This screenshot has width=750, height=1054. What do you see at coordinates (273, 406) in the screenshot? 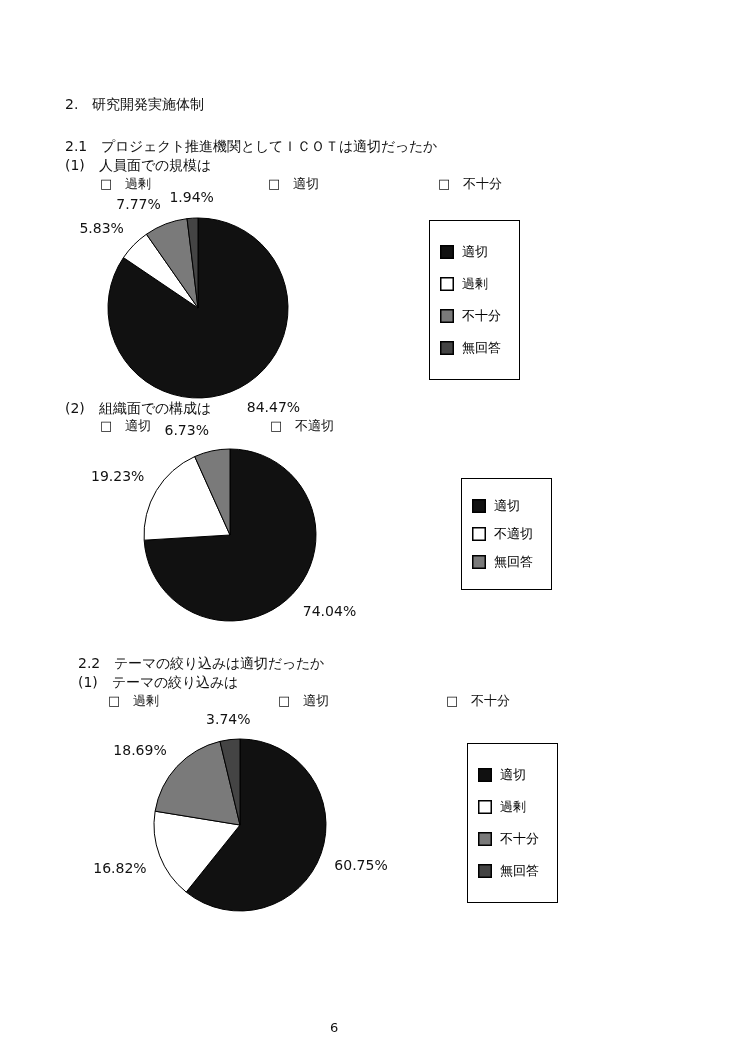
I see `data-label: 84.47%` at bounding box center [273, 406].